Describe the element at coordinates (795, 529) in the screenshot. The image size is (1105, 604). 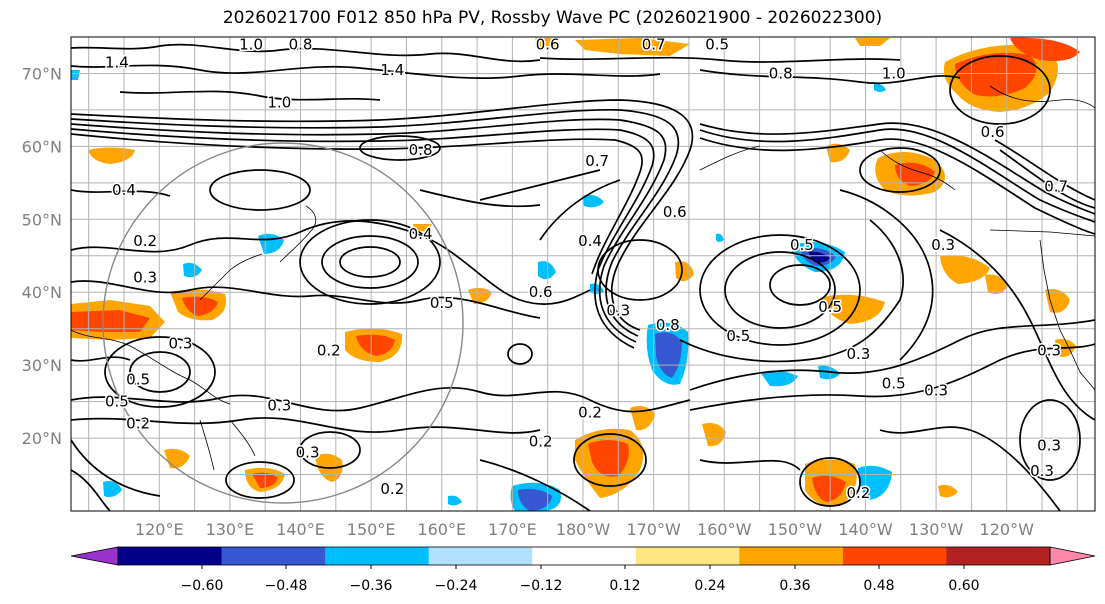
I see `longitude-tick-label: 150°W` at that location.